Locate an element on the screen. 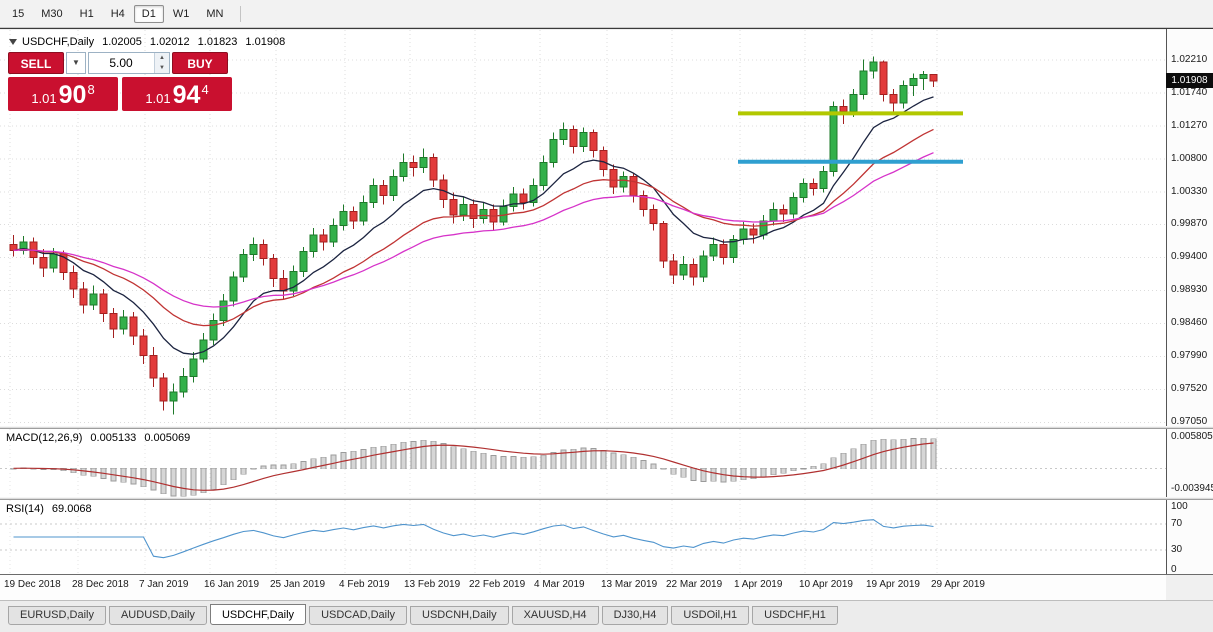 This screenshot has height=632, width=1213. sell-price-display: 1.01 90 8 is located at coordinates (63, 94).